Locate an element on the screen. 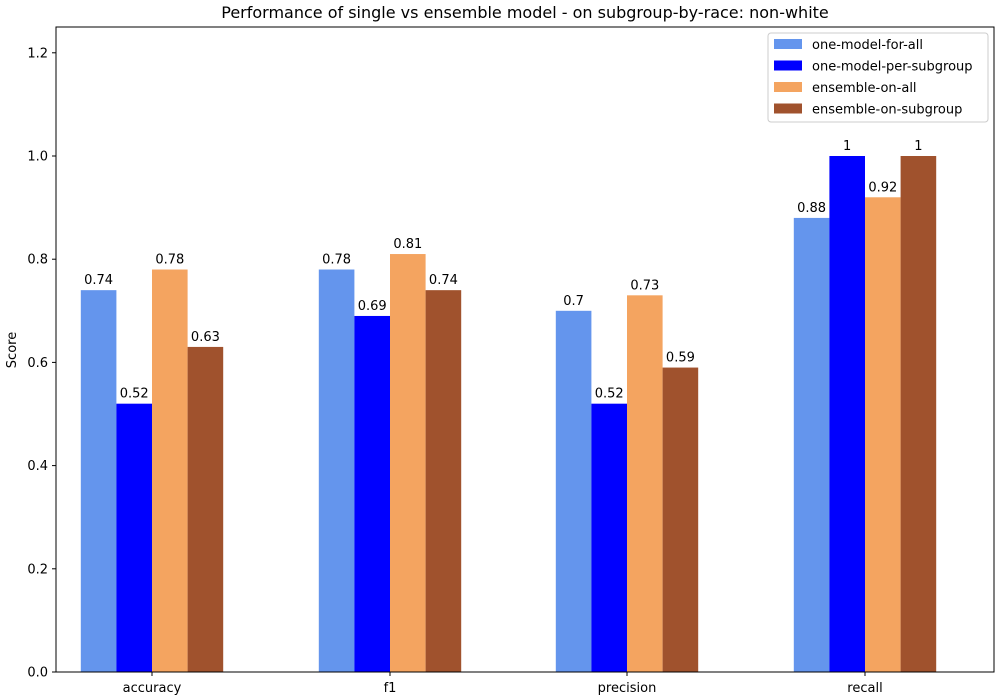  data-label: 0.92 is located at coordinates (882, 187).